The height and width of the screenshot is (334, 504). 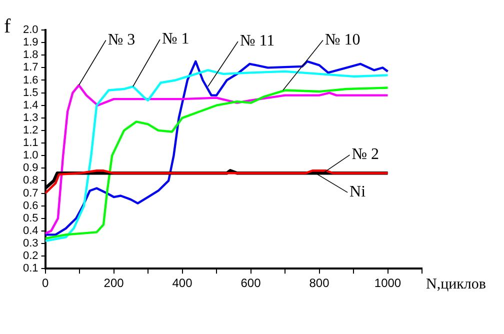 I want to click on y-tick-label: 1.2, so click(x=30, y=130).